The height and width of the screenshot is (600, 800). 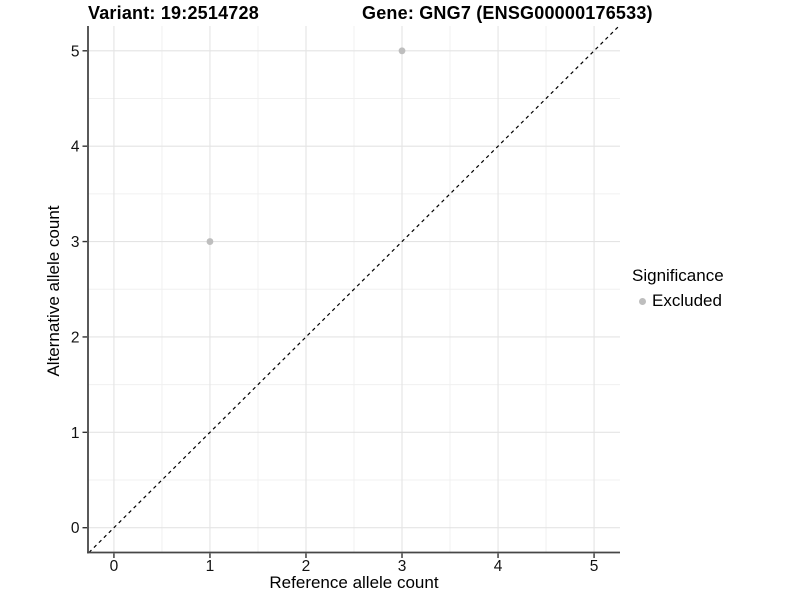 I want to click on legend-key-dot-icon, so click(x=642, y=301).